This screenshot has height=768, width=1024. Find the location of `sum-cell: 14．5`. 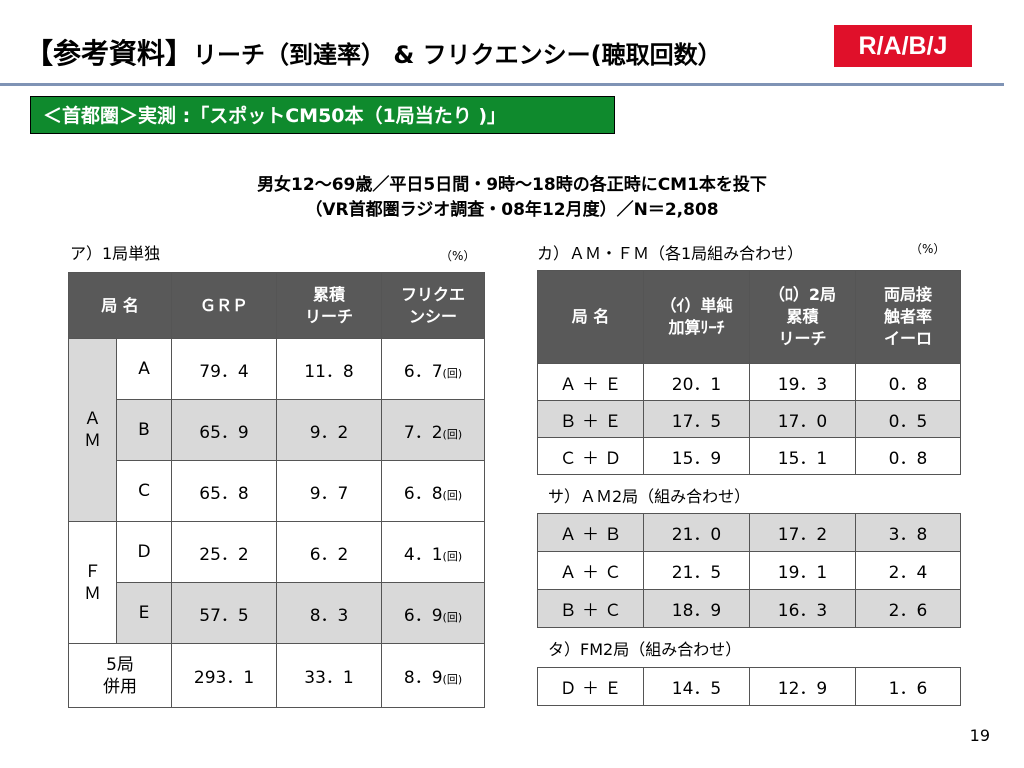

sum-cell: 14．5 is located at coordinates (696, 686).